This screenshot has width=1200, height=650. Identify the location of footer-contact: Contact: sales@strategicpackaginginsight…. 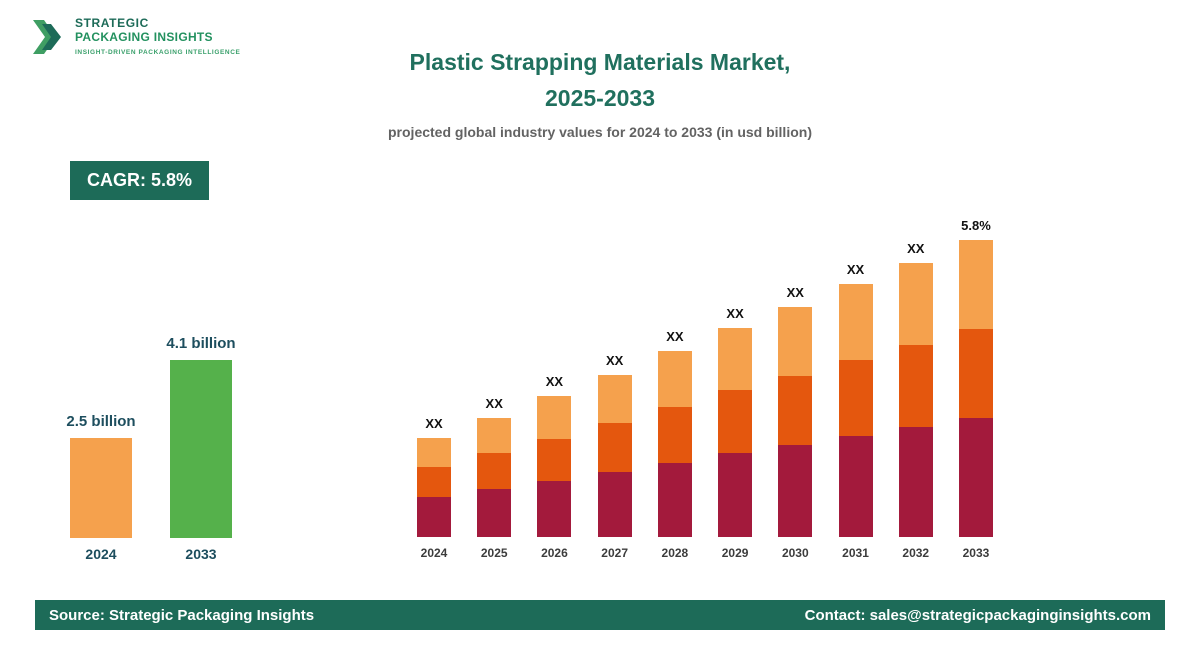
(977, 615).